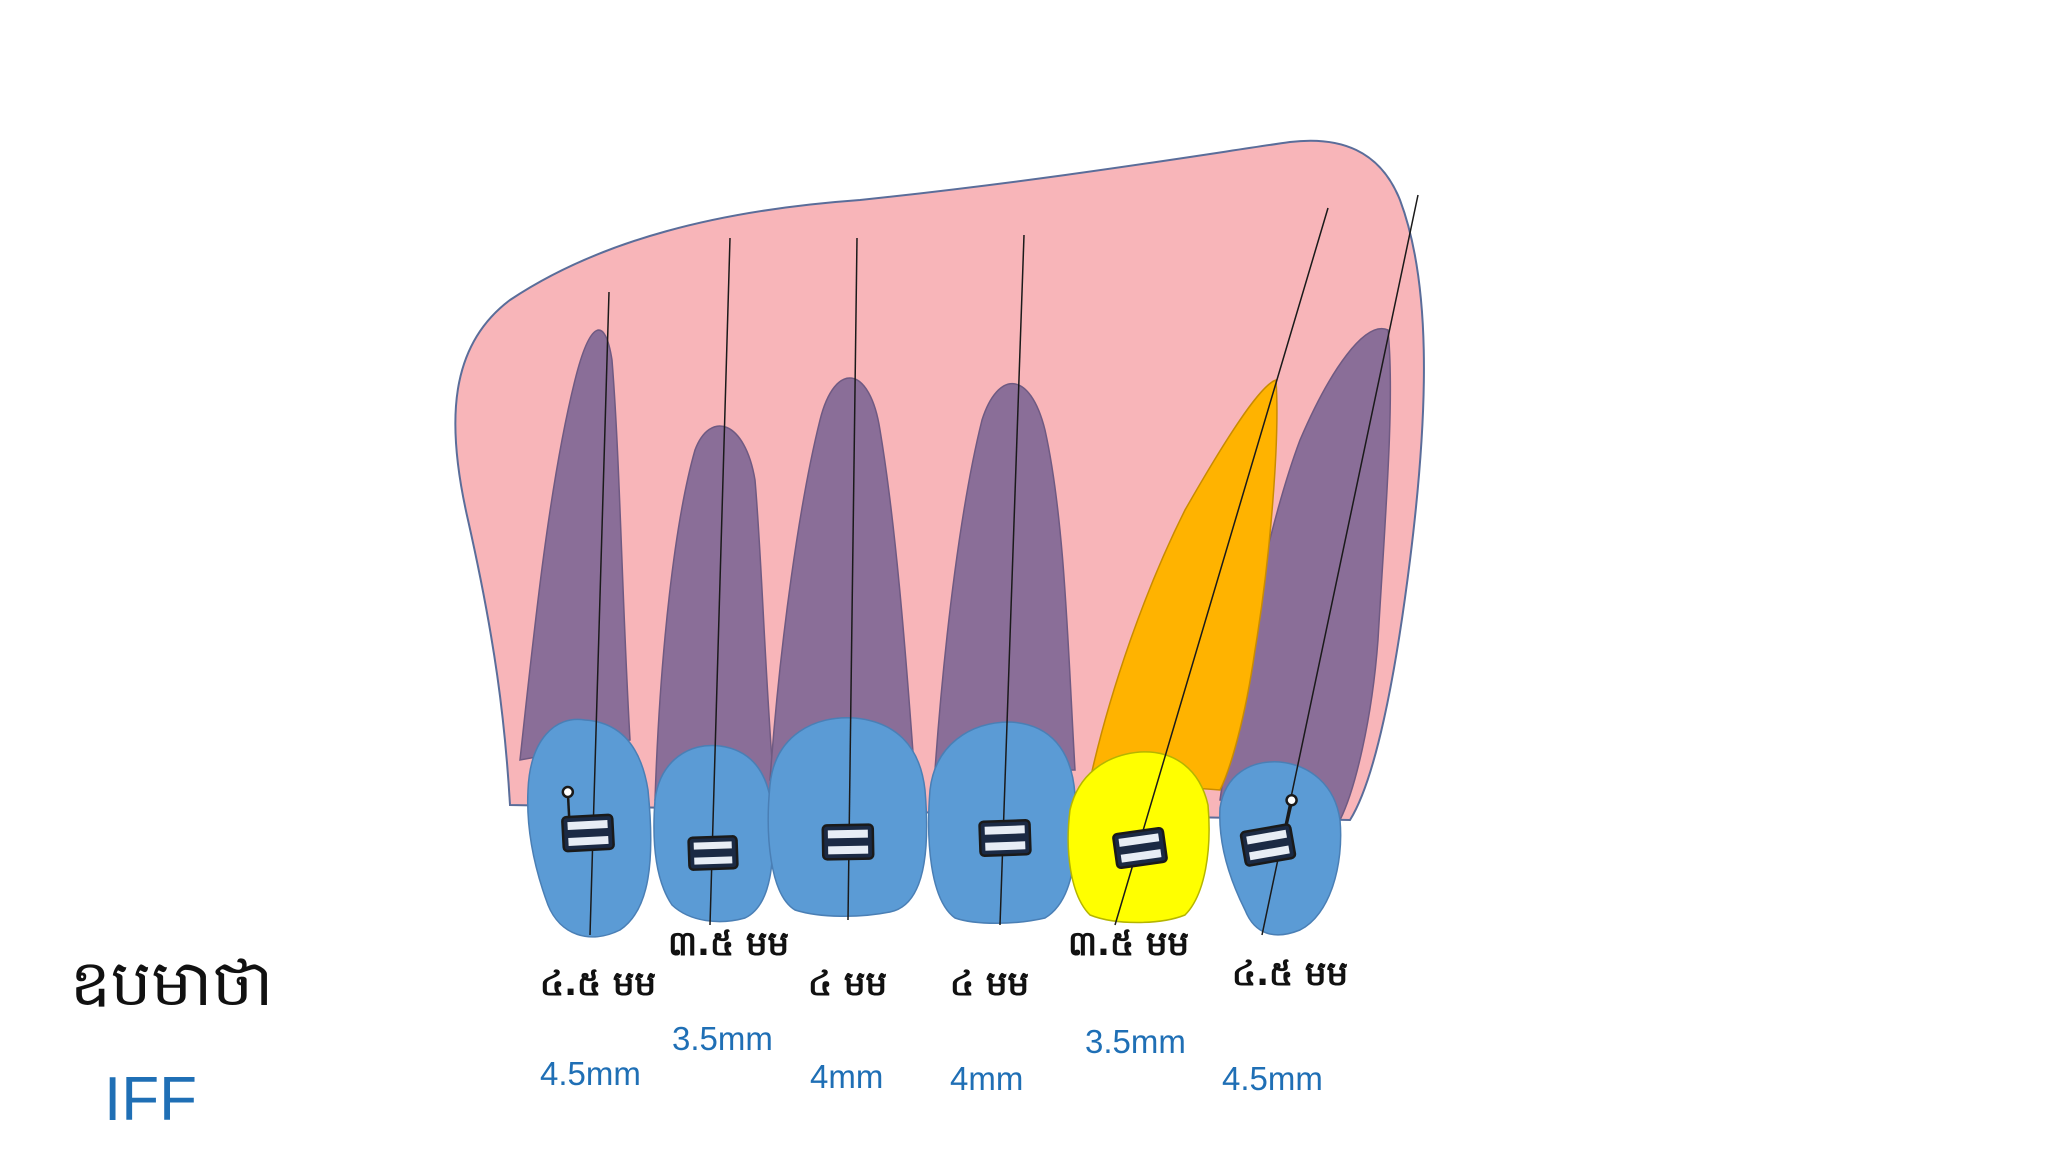  What do you see at coordinates (1290, 974) in the screenshot?
I see `khmer-label-6: ៤.៥ មម` at bounding box center [1290, 974].